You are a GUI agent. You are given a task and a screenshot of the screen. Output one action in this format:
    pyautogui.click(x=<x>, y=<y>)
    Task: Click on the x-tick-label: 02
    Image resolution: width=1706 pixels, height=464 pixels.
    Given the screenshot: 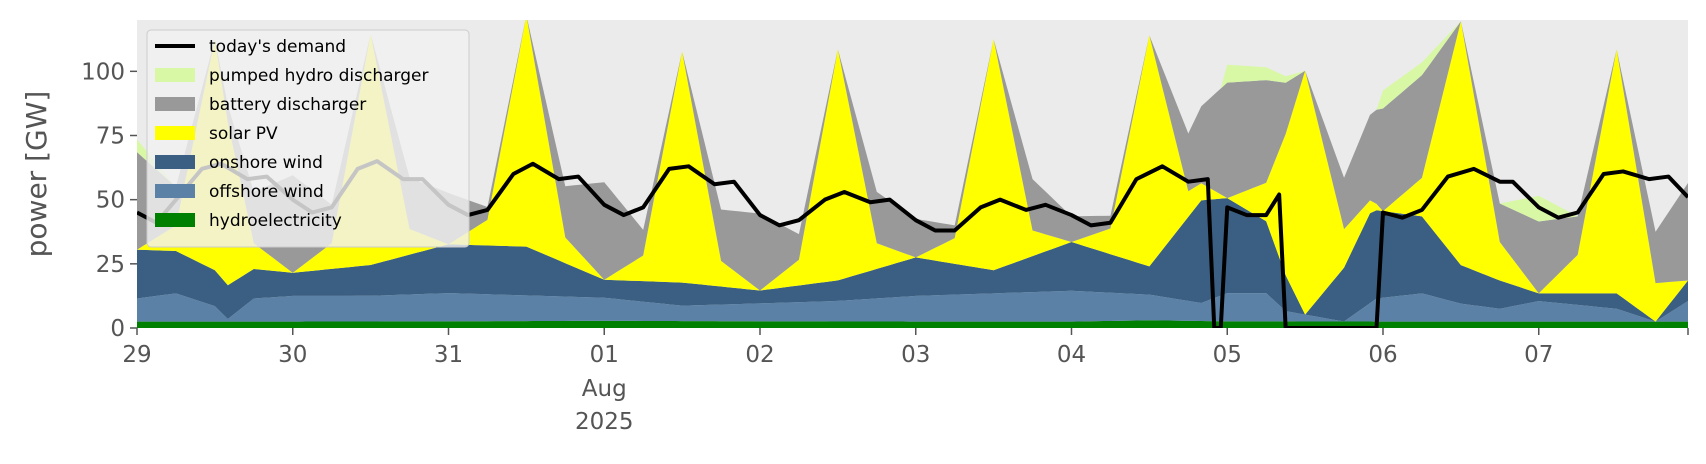 What is the action you would take?
    pyautogui.click(x=759, y=355)
    